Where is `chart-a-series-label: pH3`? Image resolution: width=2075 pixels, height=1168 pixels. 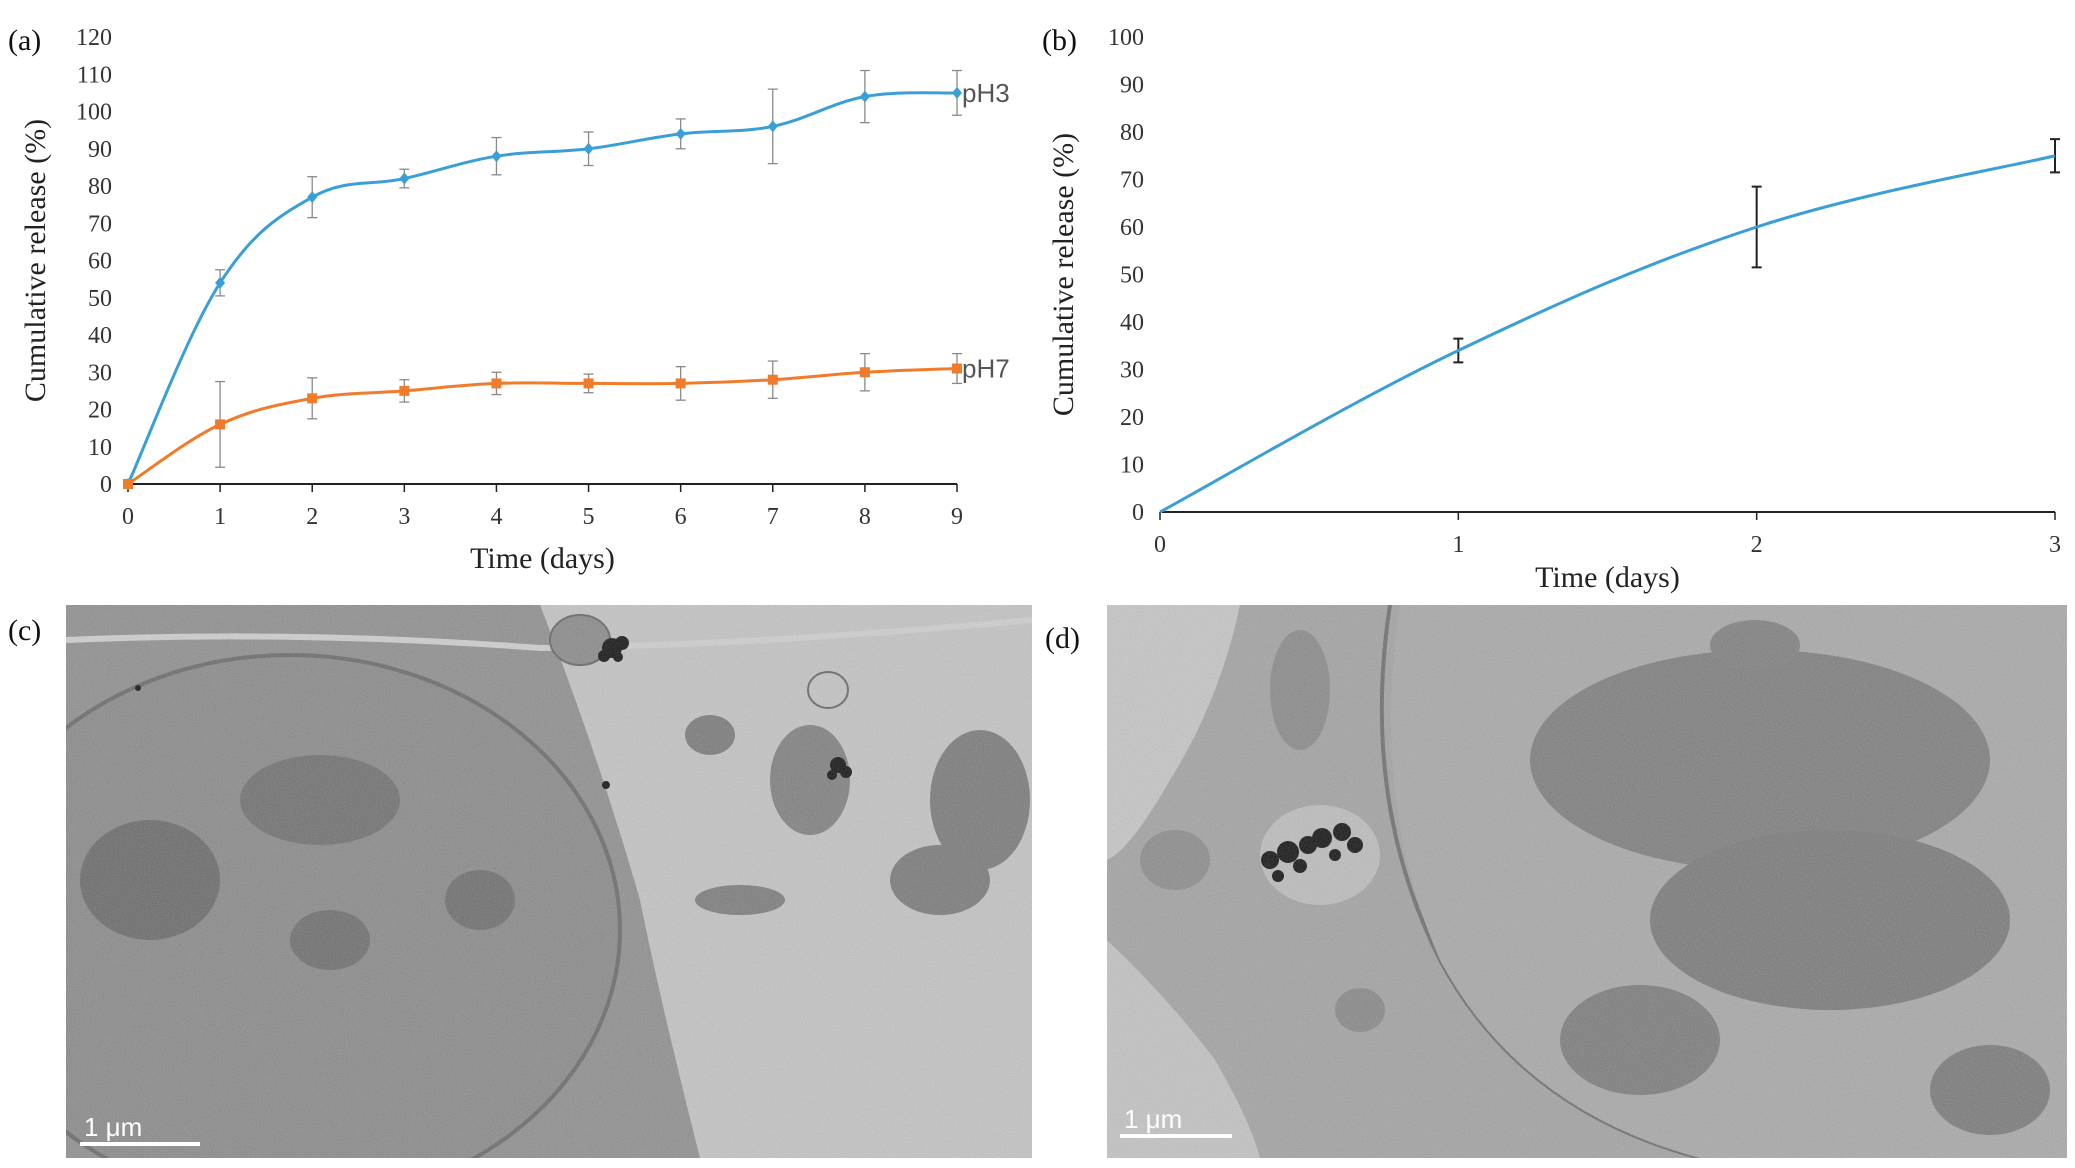
chart-a-series-label: pH3 is located at coordinates (986, 93).